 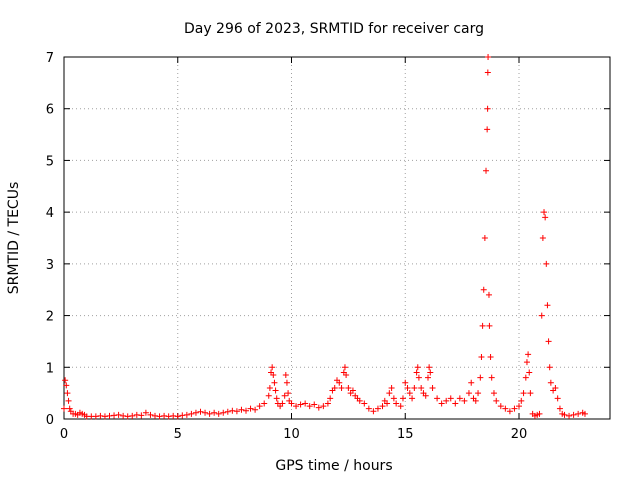 I want to click on y-tick-label: 3, so click(x=50, y=265).